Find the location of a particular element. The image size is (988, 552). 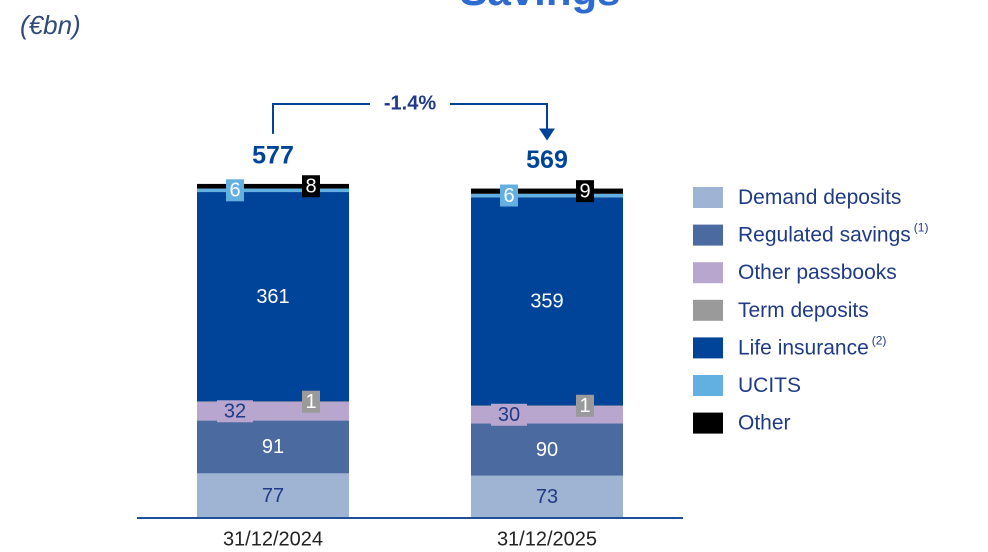

data-label: 359 is located at coordinates (546, 302).